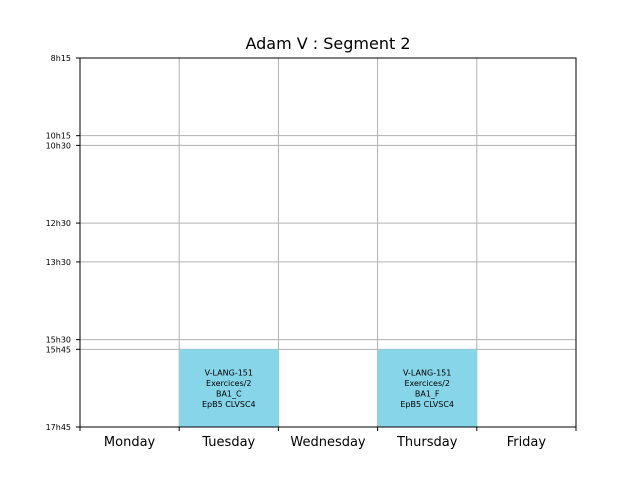  I want to click on x-tick-label: Wednesday, so click(328, 442).